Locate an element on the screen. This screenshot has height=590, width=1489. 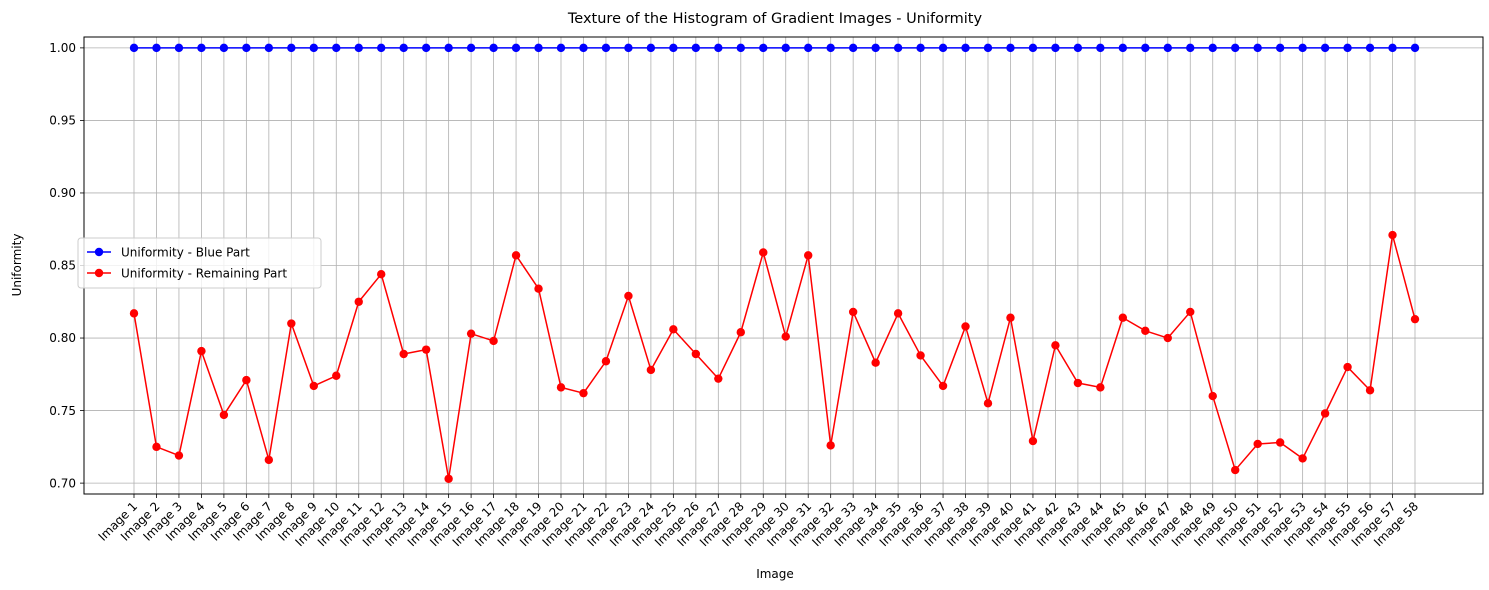
legend-marker-red is located at coordinates (99, 273).